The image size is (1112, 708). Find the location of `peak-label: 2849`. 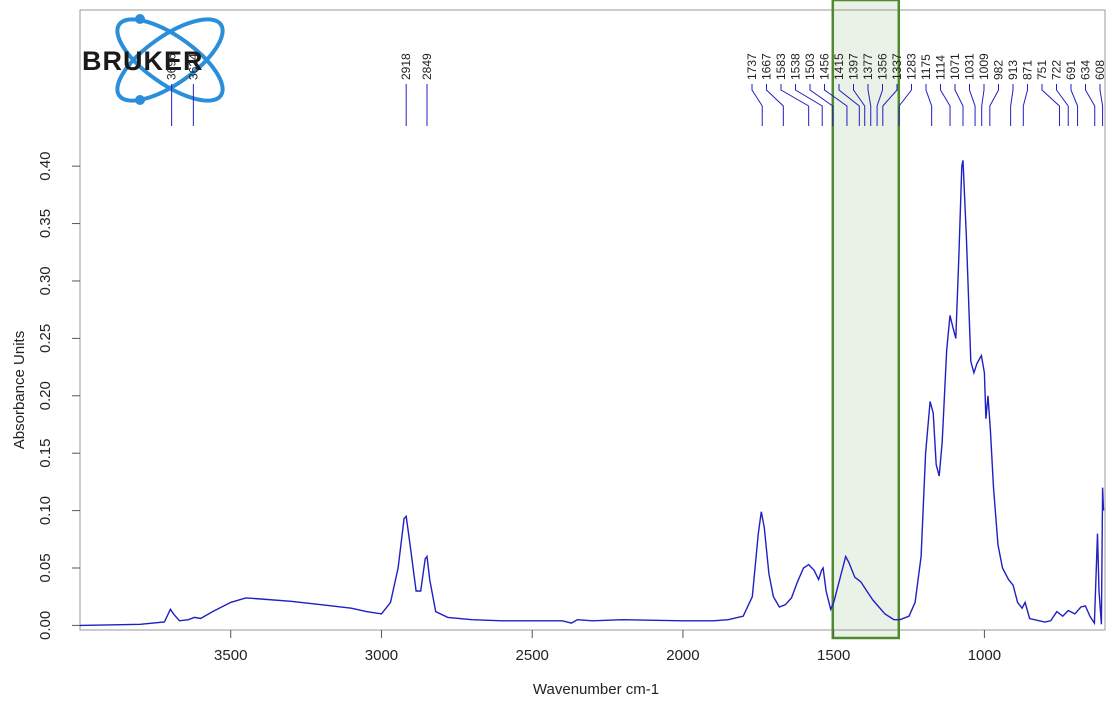

peak-label: 2849 is located at coordinates (427, 66).